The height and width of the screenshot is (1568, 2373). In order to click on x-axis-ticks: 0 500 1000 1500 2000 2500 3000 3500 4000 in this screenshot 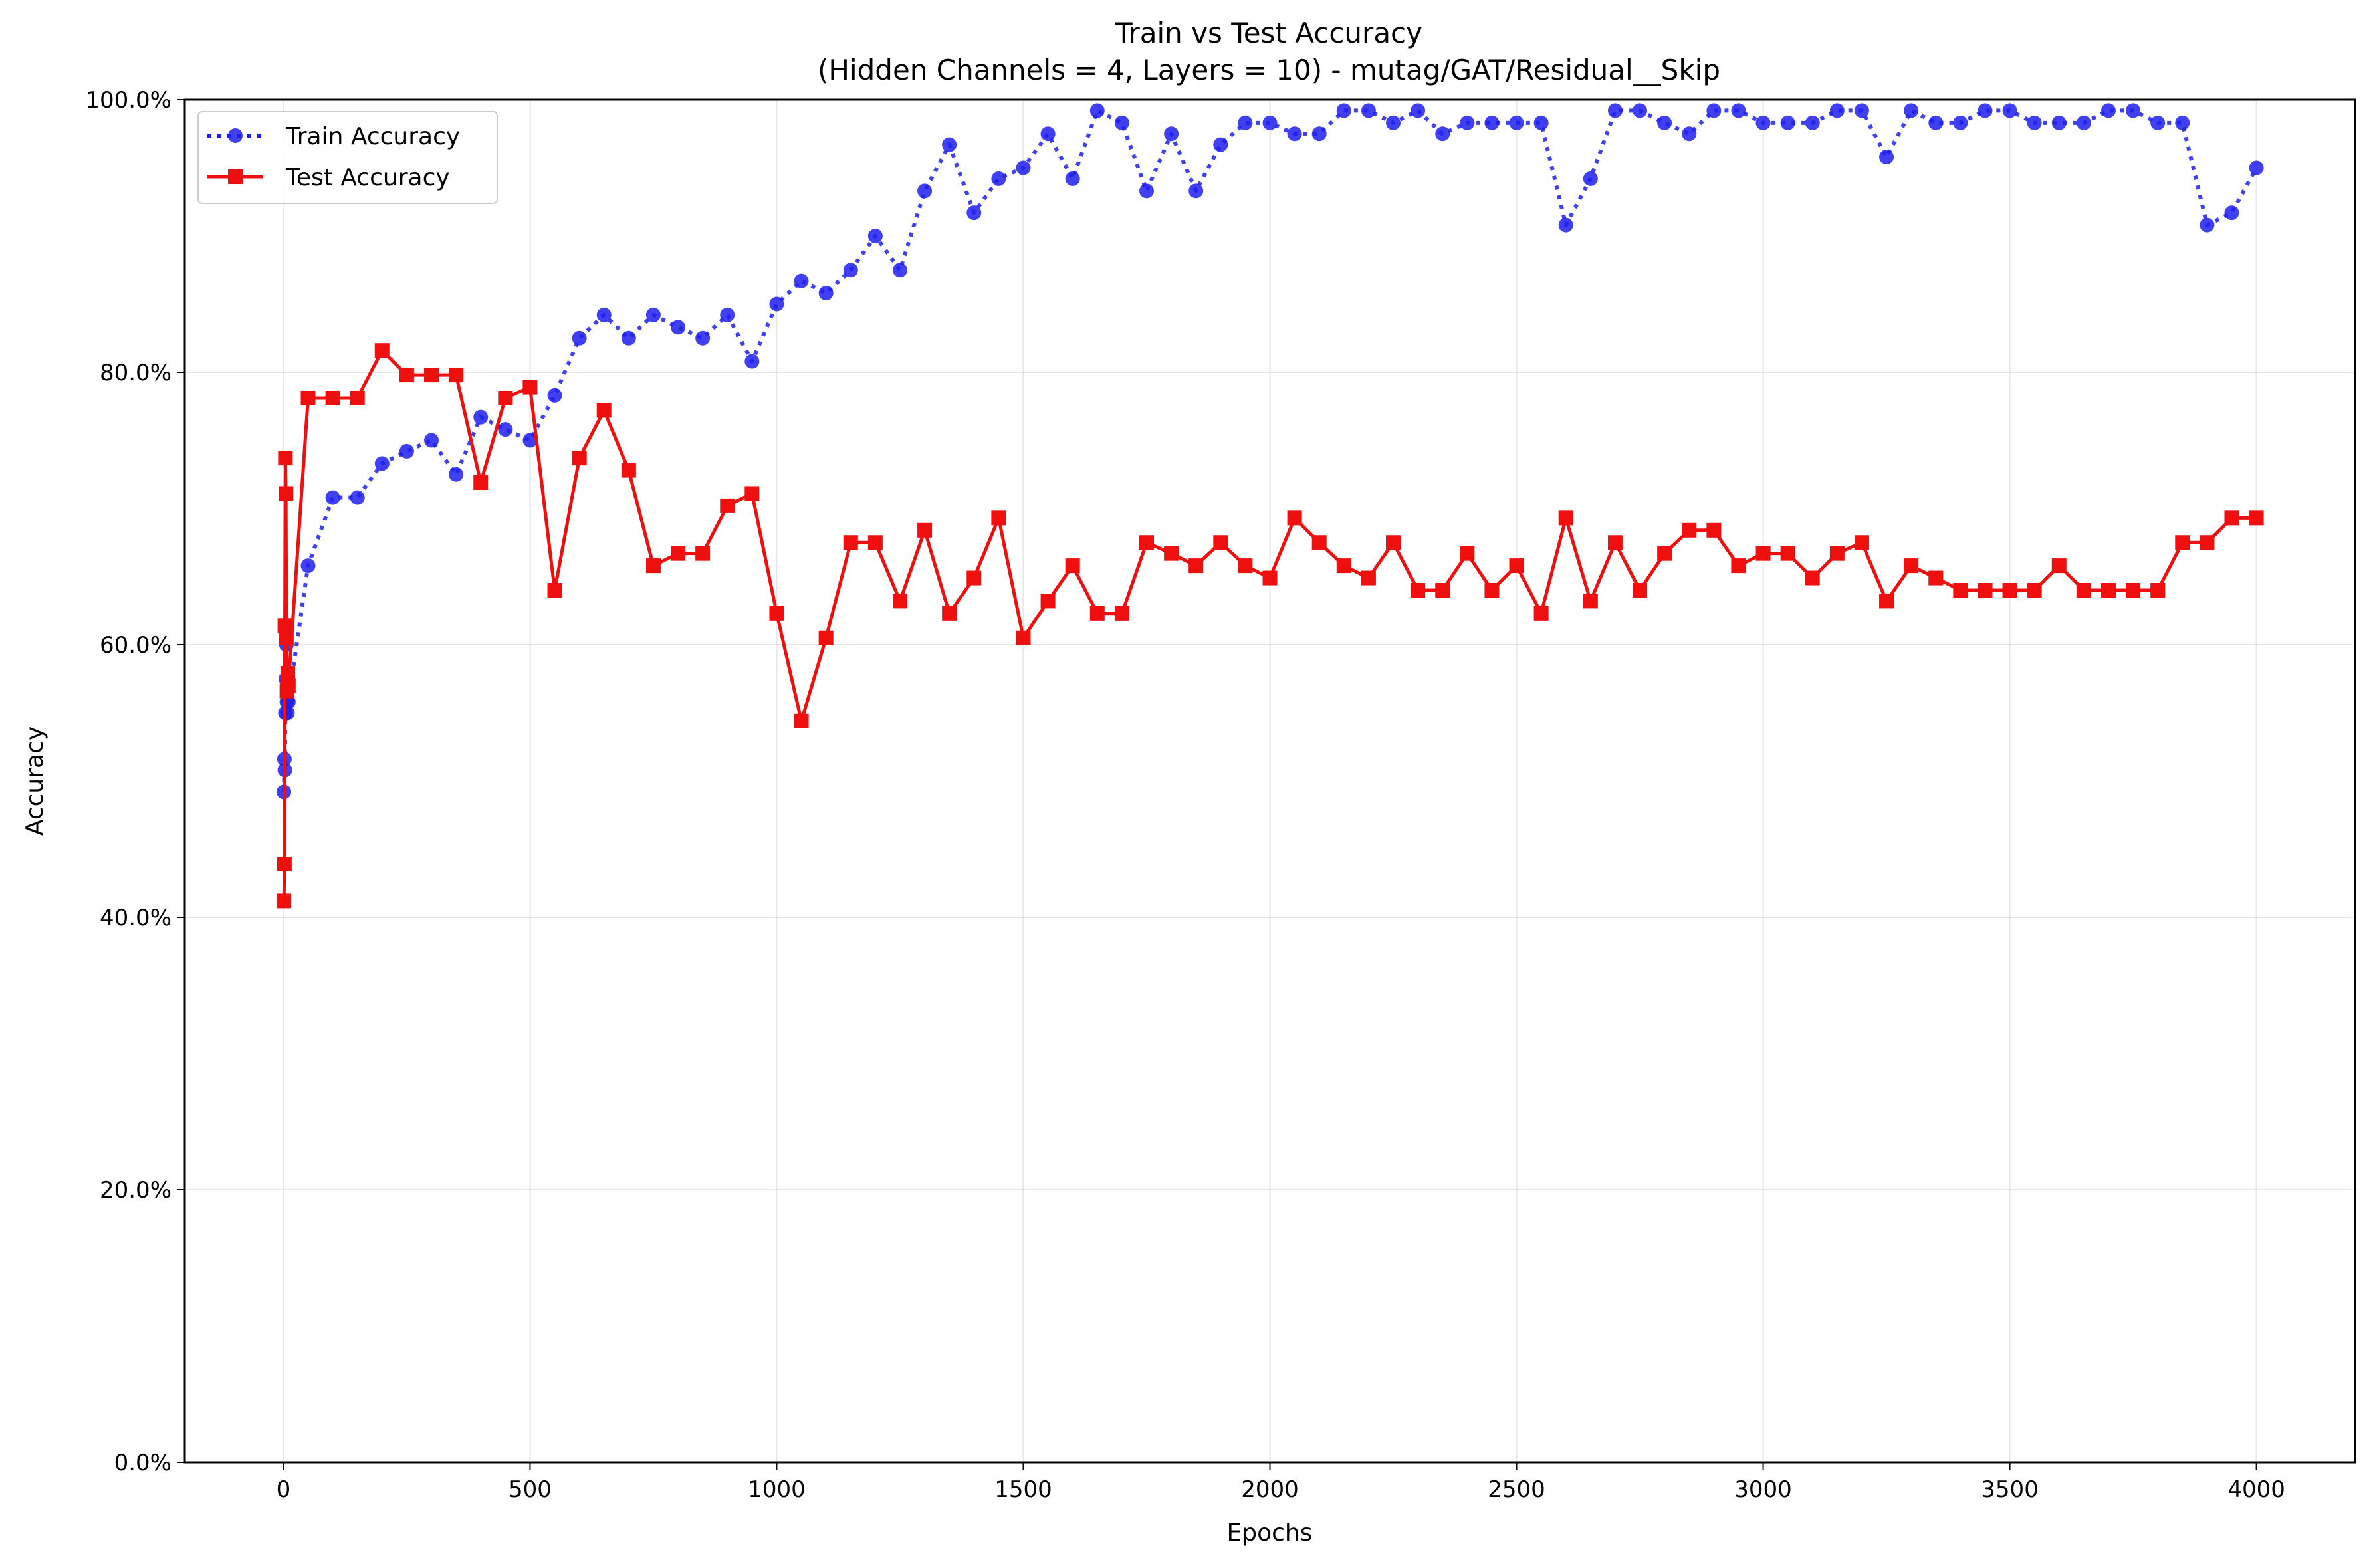, I will do `click(1281, 1483)`.